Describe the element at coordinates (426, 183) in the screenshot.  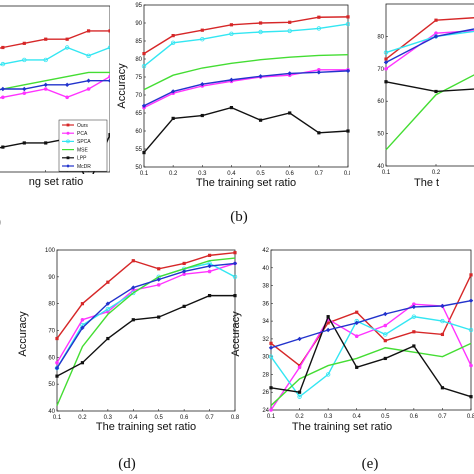
I see `x-axis-label: The t` at that location.